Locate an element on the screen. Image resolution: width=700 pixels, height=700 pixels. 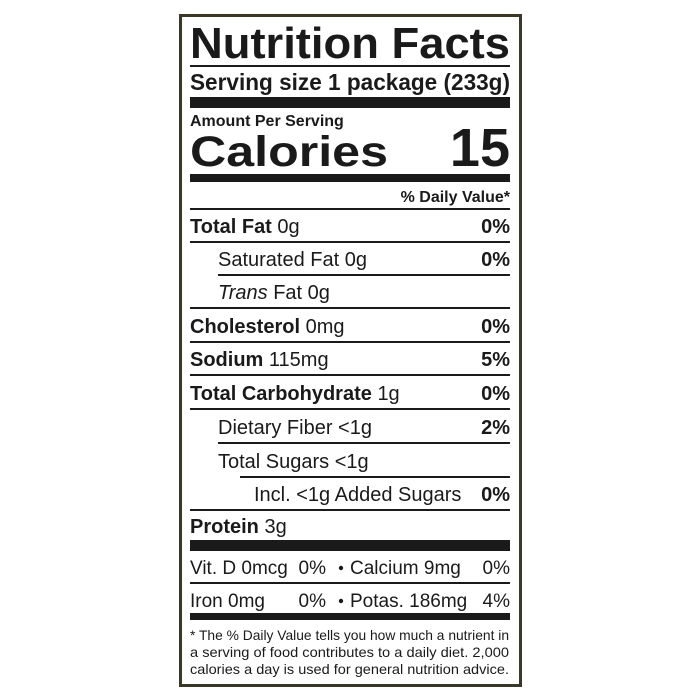
nutrient-amount: 115mg is located at coordinates (299, 360).